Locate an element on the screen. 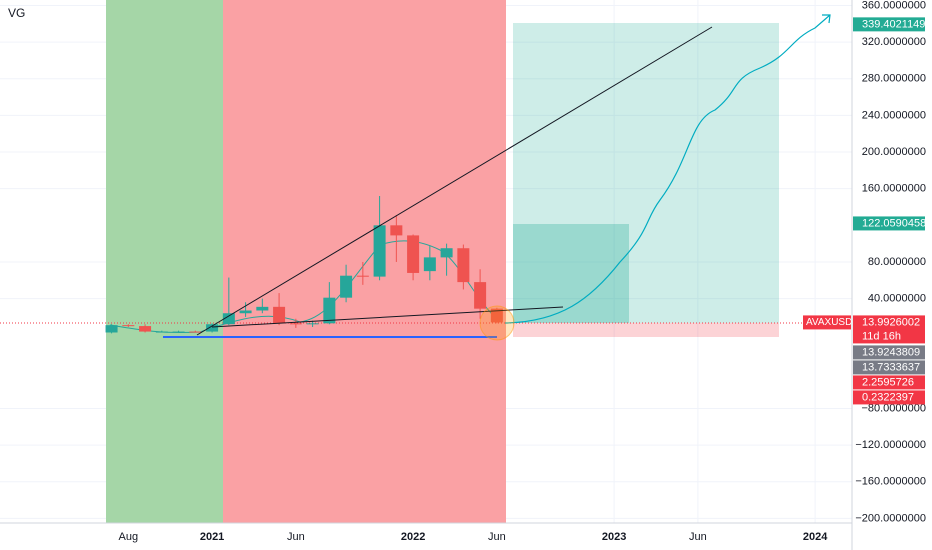 This screenshot has height=550, width=932. last-price: 13.9926002 is located at coordinates (891, 322).